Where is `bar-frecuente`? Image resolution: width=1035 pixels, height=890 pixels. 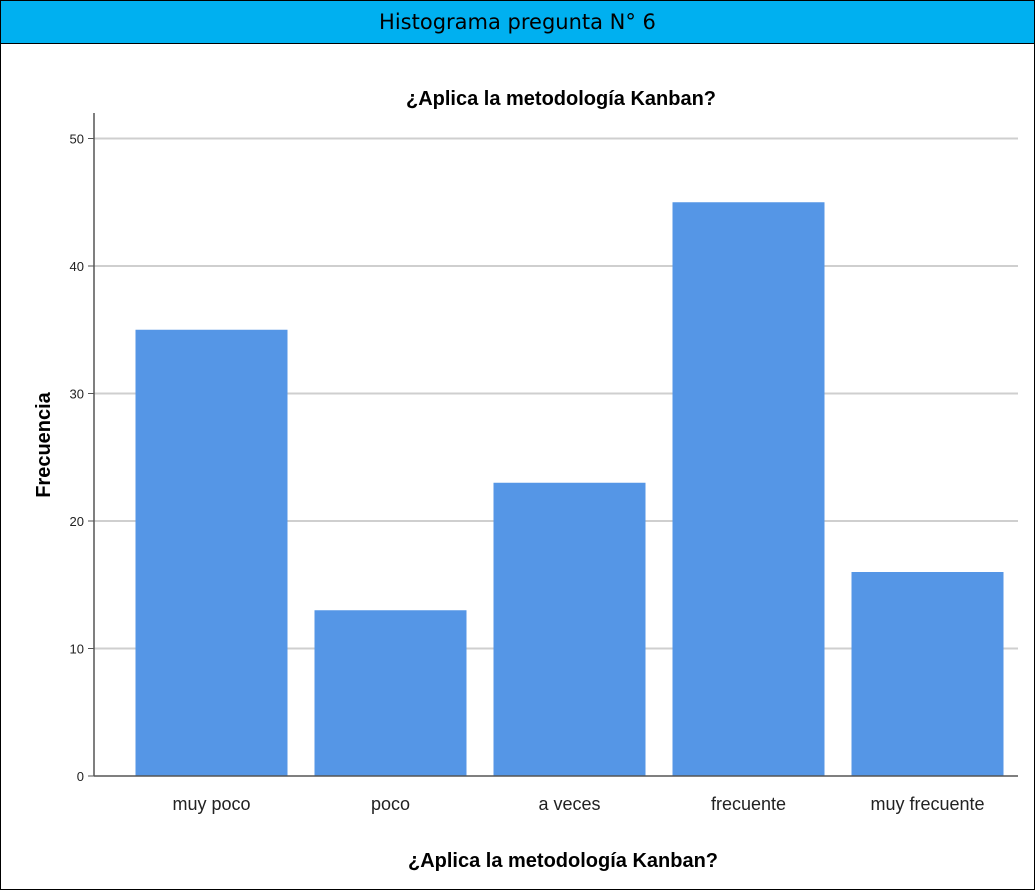 bar-frecuente is located at coordinates (748, 489).